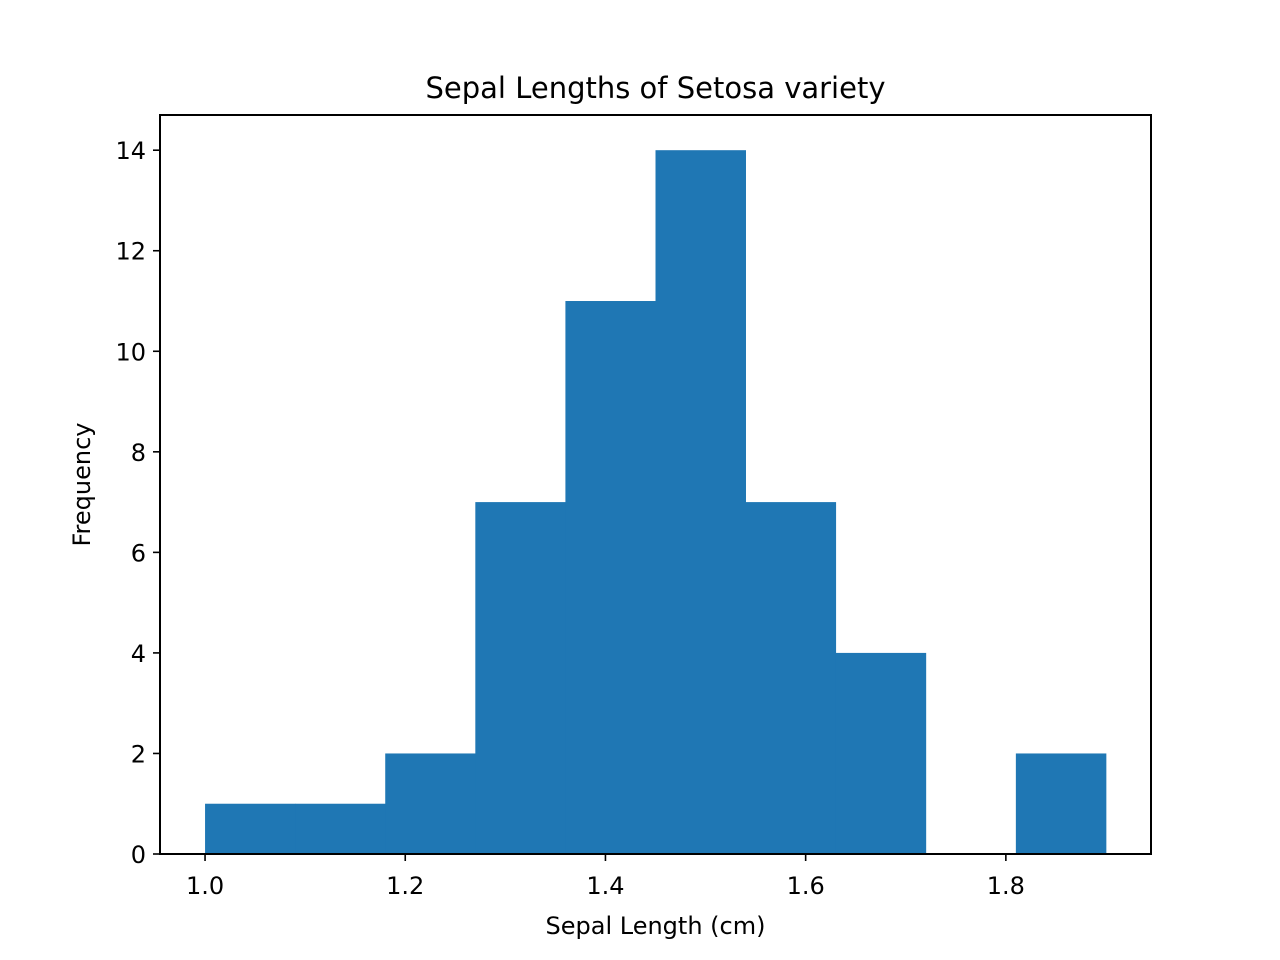 This screenshot has height=960, width=1280. Describe the element at coordinates (138, 453) in the screenshot. I see `y-tick-label: 8` at that location.